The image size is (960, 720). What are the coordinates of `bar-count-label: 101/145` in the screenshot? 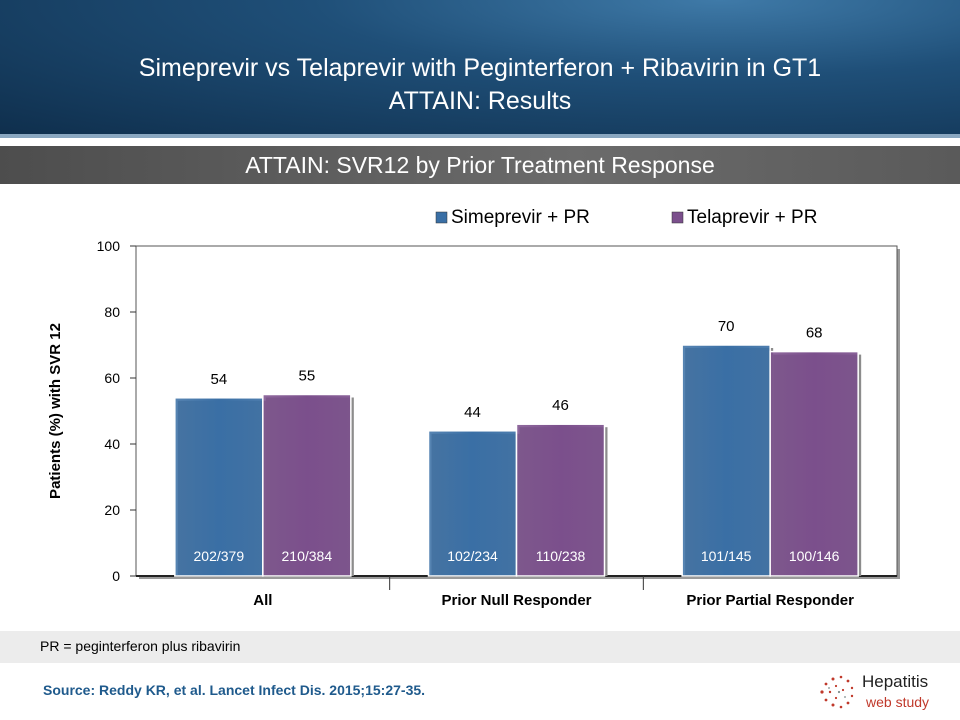 It's located at (726, 556).